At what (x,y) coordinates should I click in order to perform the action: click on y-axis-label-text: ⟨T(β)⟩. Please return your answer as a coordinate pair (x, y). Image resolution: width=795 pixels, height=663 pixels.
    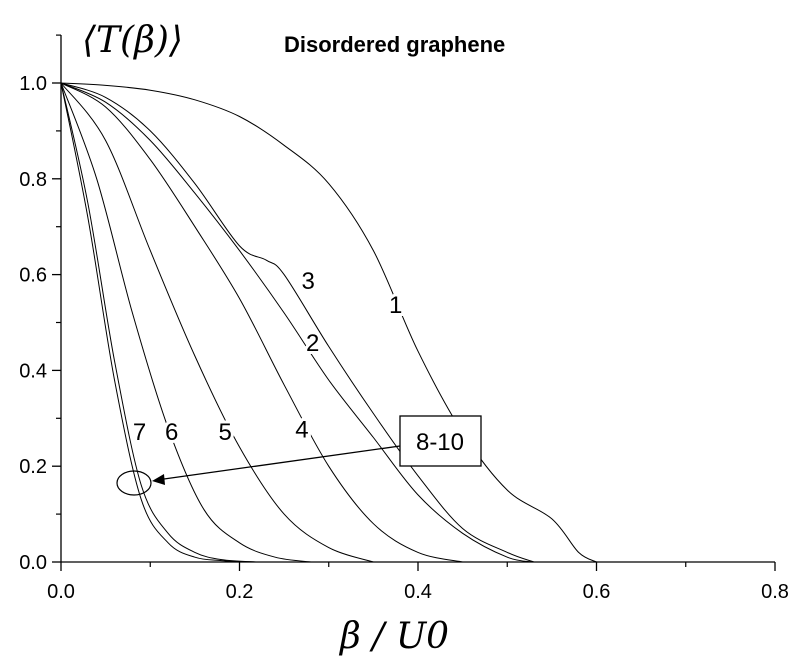
    Looking at the image, I should click on (132, 40).